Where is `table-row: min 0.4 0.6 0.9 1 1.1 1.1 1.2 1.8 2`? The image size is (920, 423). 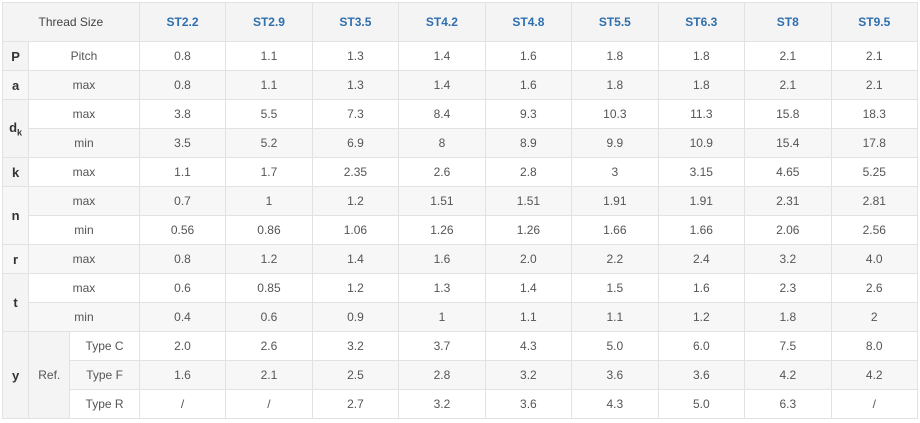 table-row: min 0.4 0.6 0.9 1 1.1 1.1 1.2 1.8 2 is located at coordinates (461, 317).